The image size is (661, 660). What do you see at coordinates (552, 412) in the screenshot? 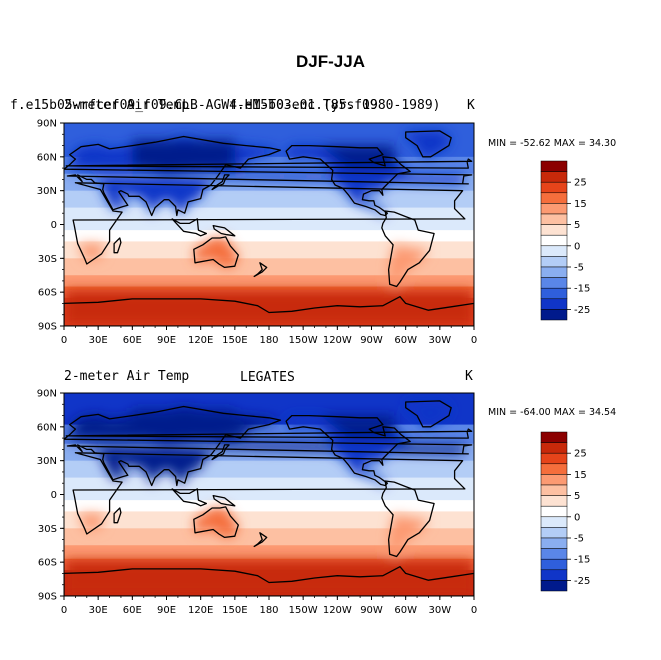
I see `panel2-stats: MIN = -64.00 MAX = 34.54` at bounding box center [552, 412].